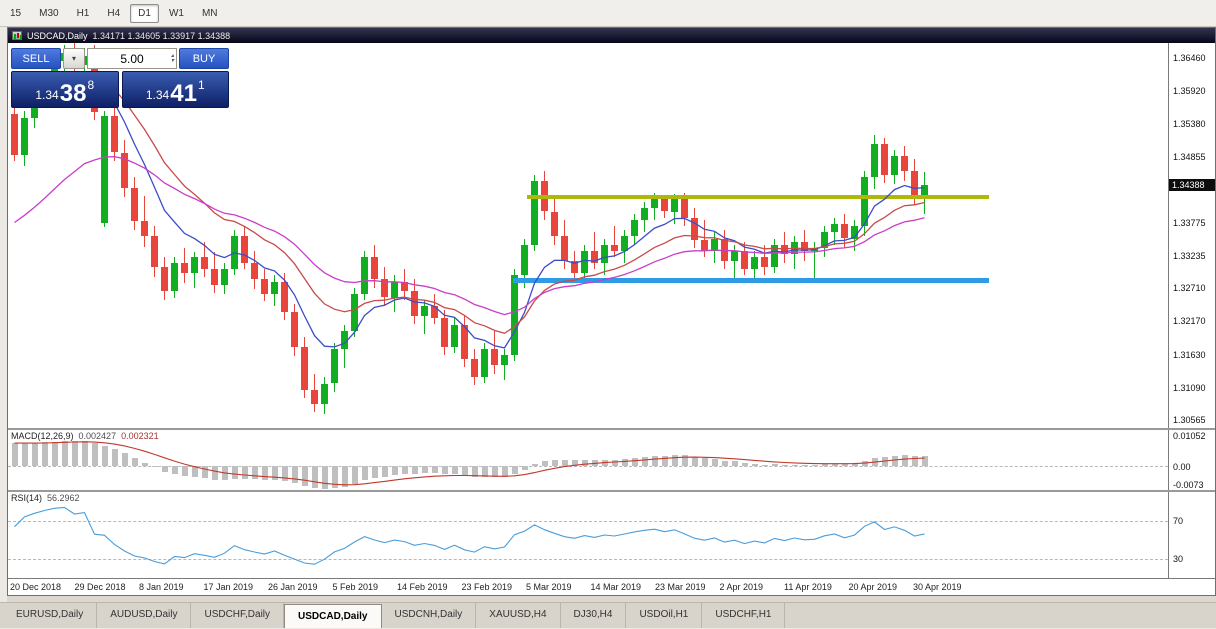 The width and height of the screenshot is (1216, 629). I want to click on tab-usdoil-h1: USDOil,H1, so click(664, 615).